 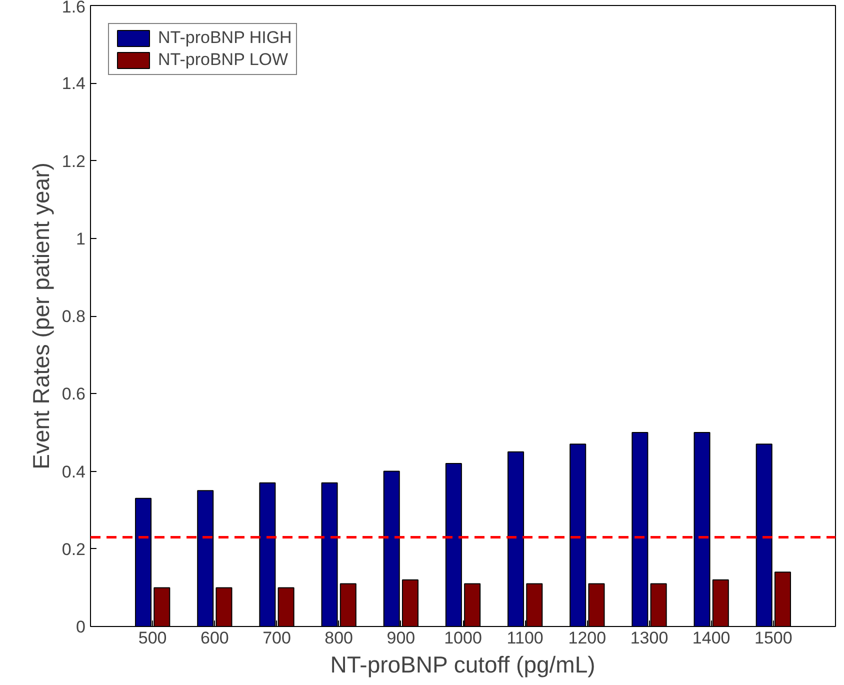 What do you see at coordinates (225, 38) in the screenshot?
I see `legend-label: NT-proBNP HIGH` at bounding box center [225, 38].